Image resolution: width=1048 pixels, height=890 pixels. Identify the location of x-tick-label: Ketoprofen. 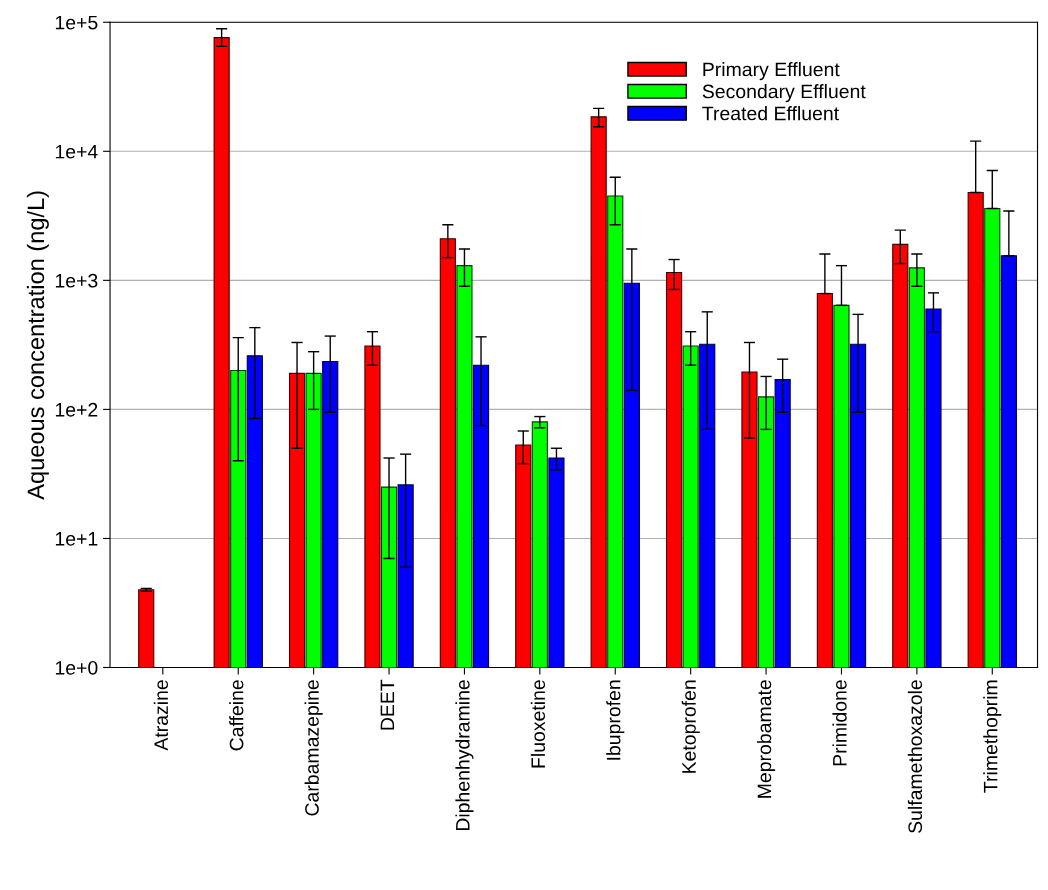
(690, 726).